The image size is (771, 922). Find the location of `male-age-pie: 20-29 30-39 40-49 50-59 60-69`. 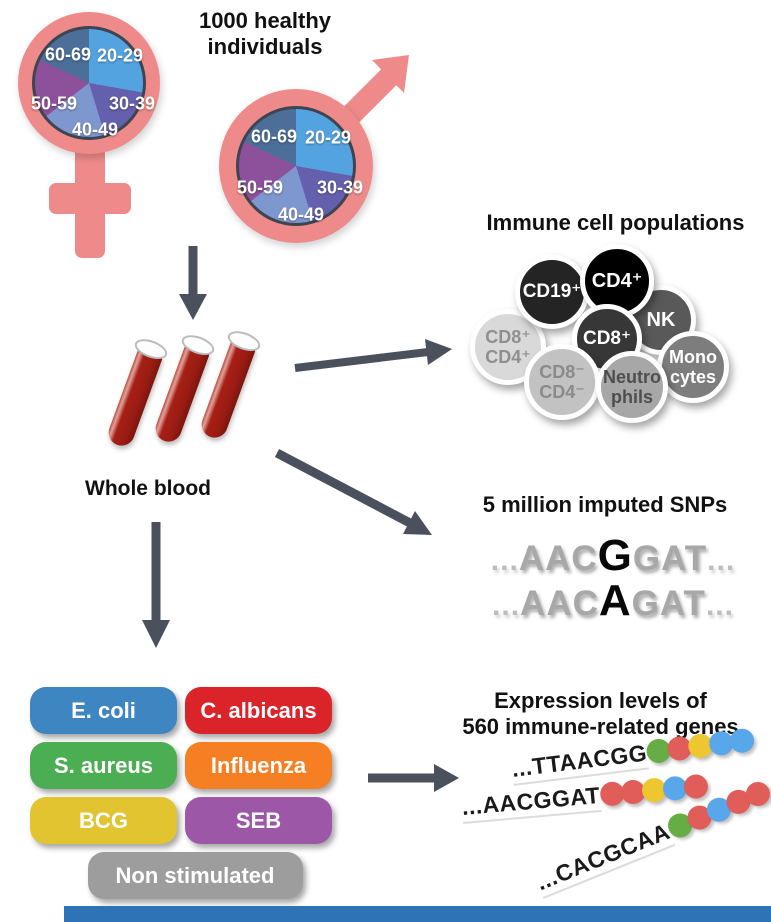

male-age-pie: 20-29 30-39 40-49 50-59 60-69 is located at coordinates (299, 166).